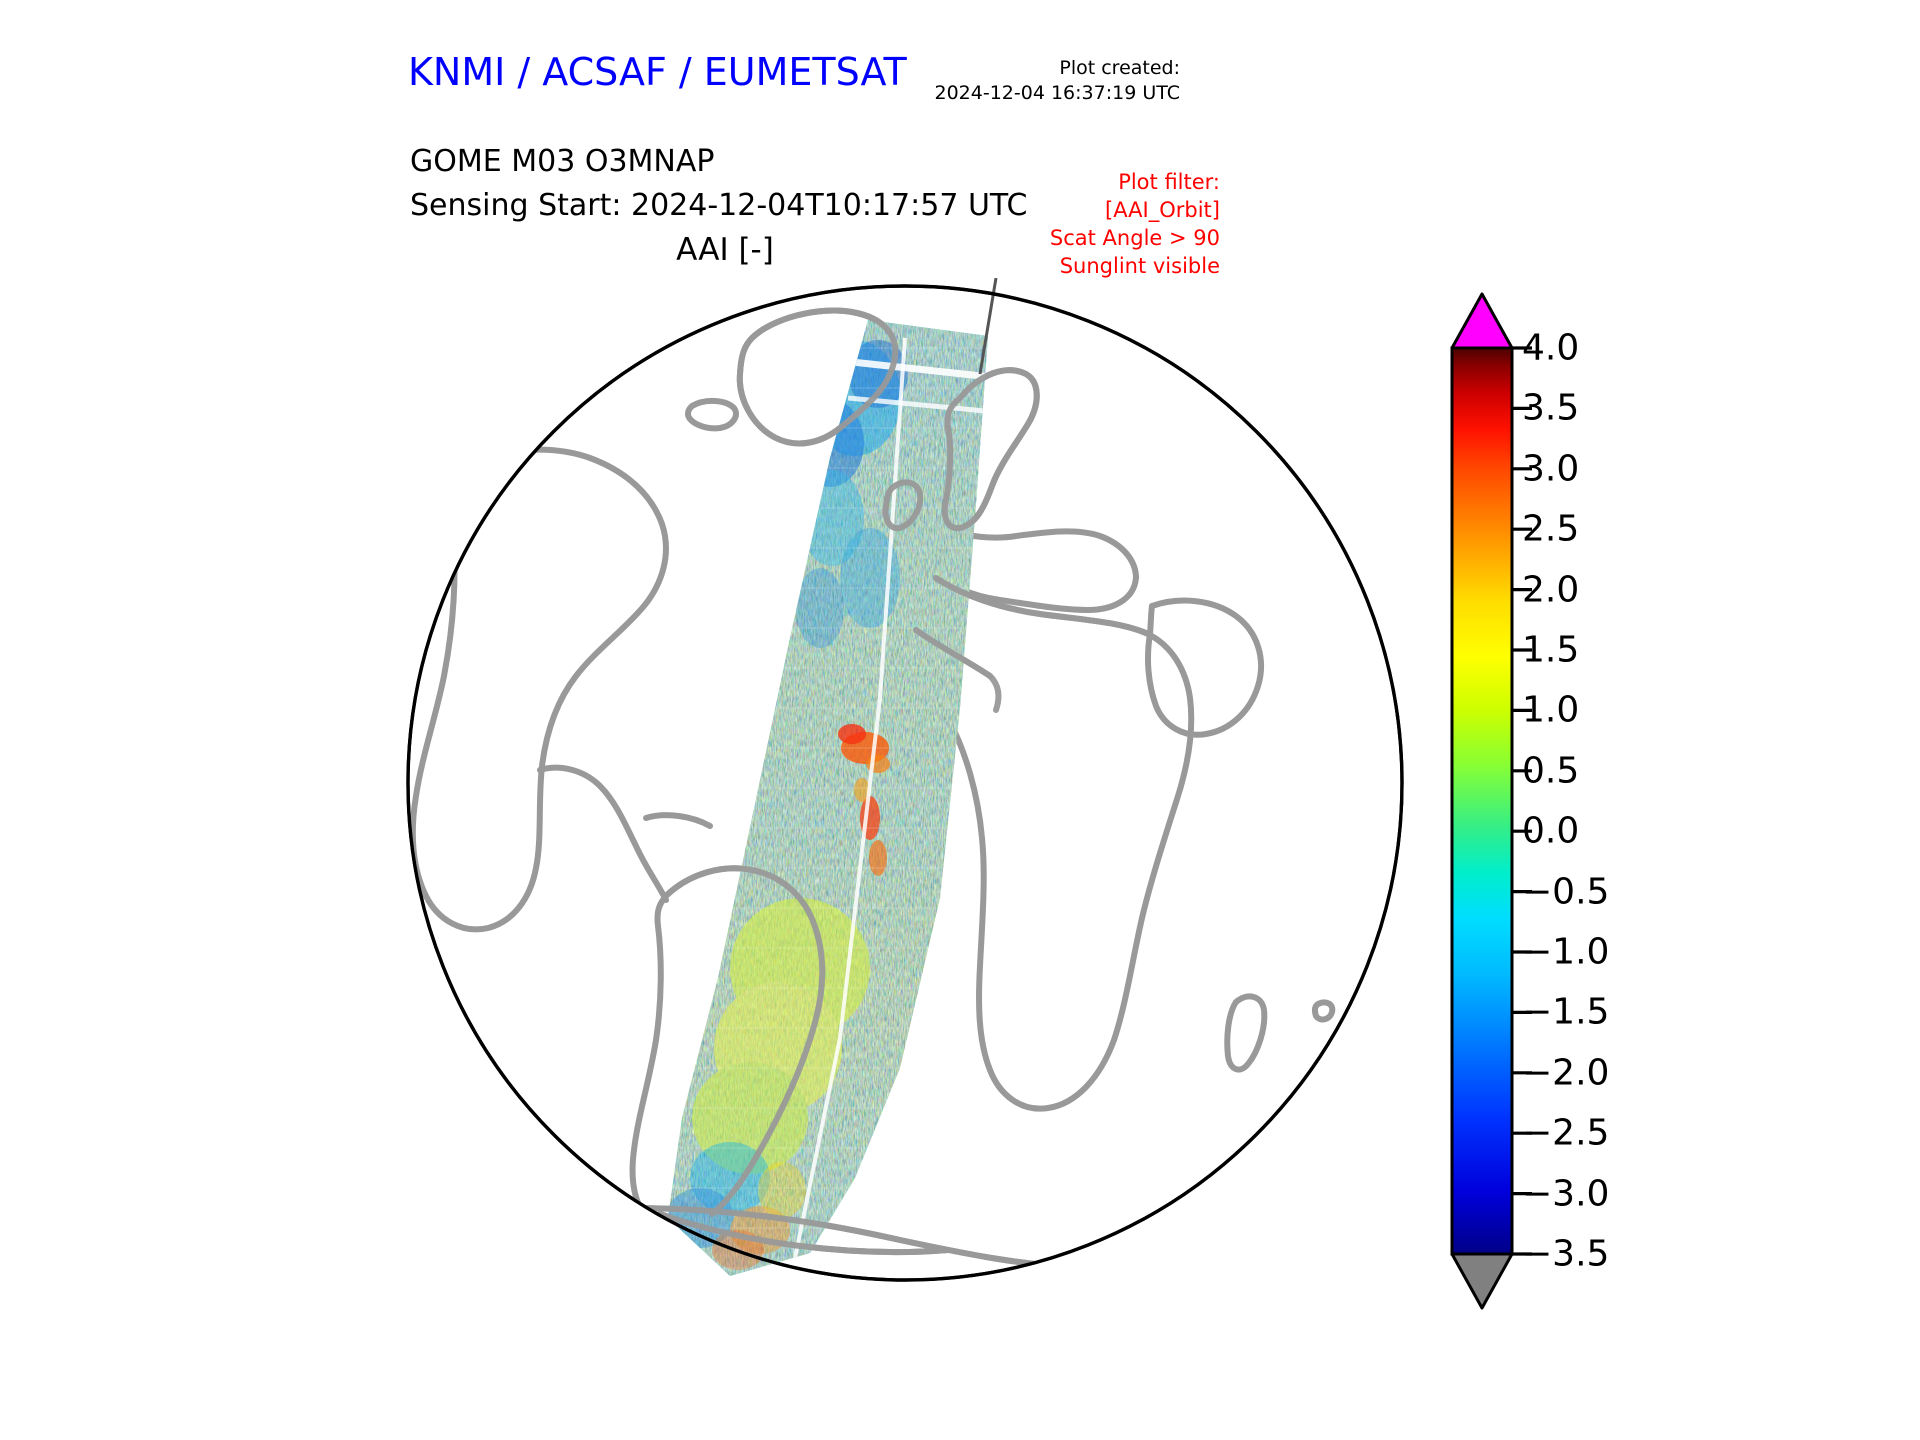 The width and height of the screenshot is (1920, 1440). What do you see at coordinates (1566, 1254) in the screenshot?
I see `colorbar-tick-label: −3.5` at bounding box center [1566, 1254].